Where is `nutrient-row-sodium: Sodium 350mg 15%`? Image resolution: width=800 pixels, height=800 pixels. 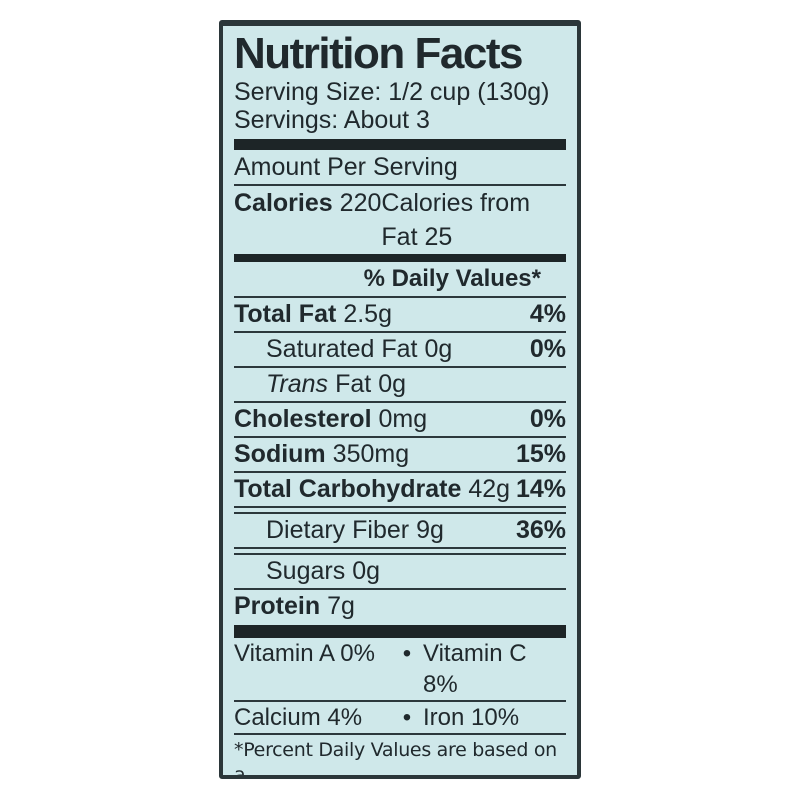
nutrient-row-sodium: Sodium 350mg 15% is located at coordinates (400, 454).